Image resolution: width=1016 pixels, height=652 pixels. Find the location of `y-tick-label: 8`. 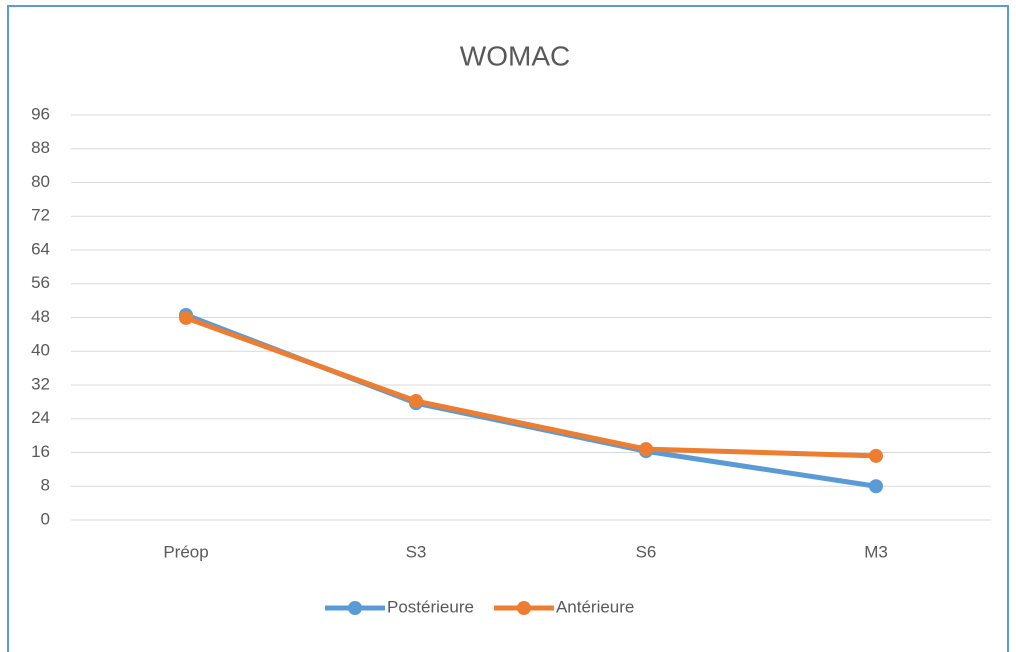

y-tick-label: 8 is located at coordinates (45, 485).